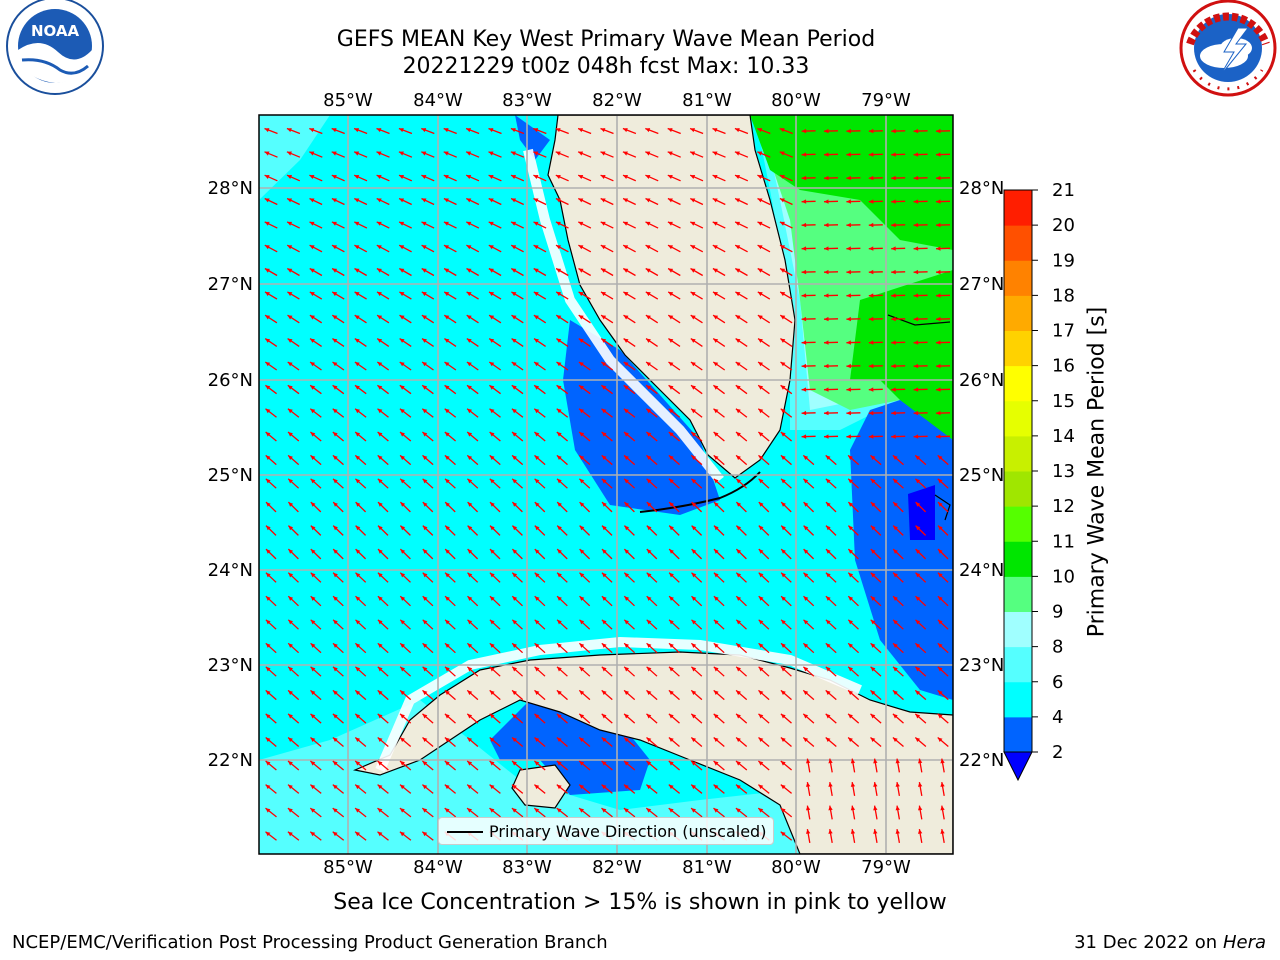 This screenshot has height=960, width=1280. Describe the element at coordinates (348, 100) in the screenshot. I see `top-lon-label: 85°W` at that location.